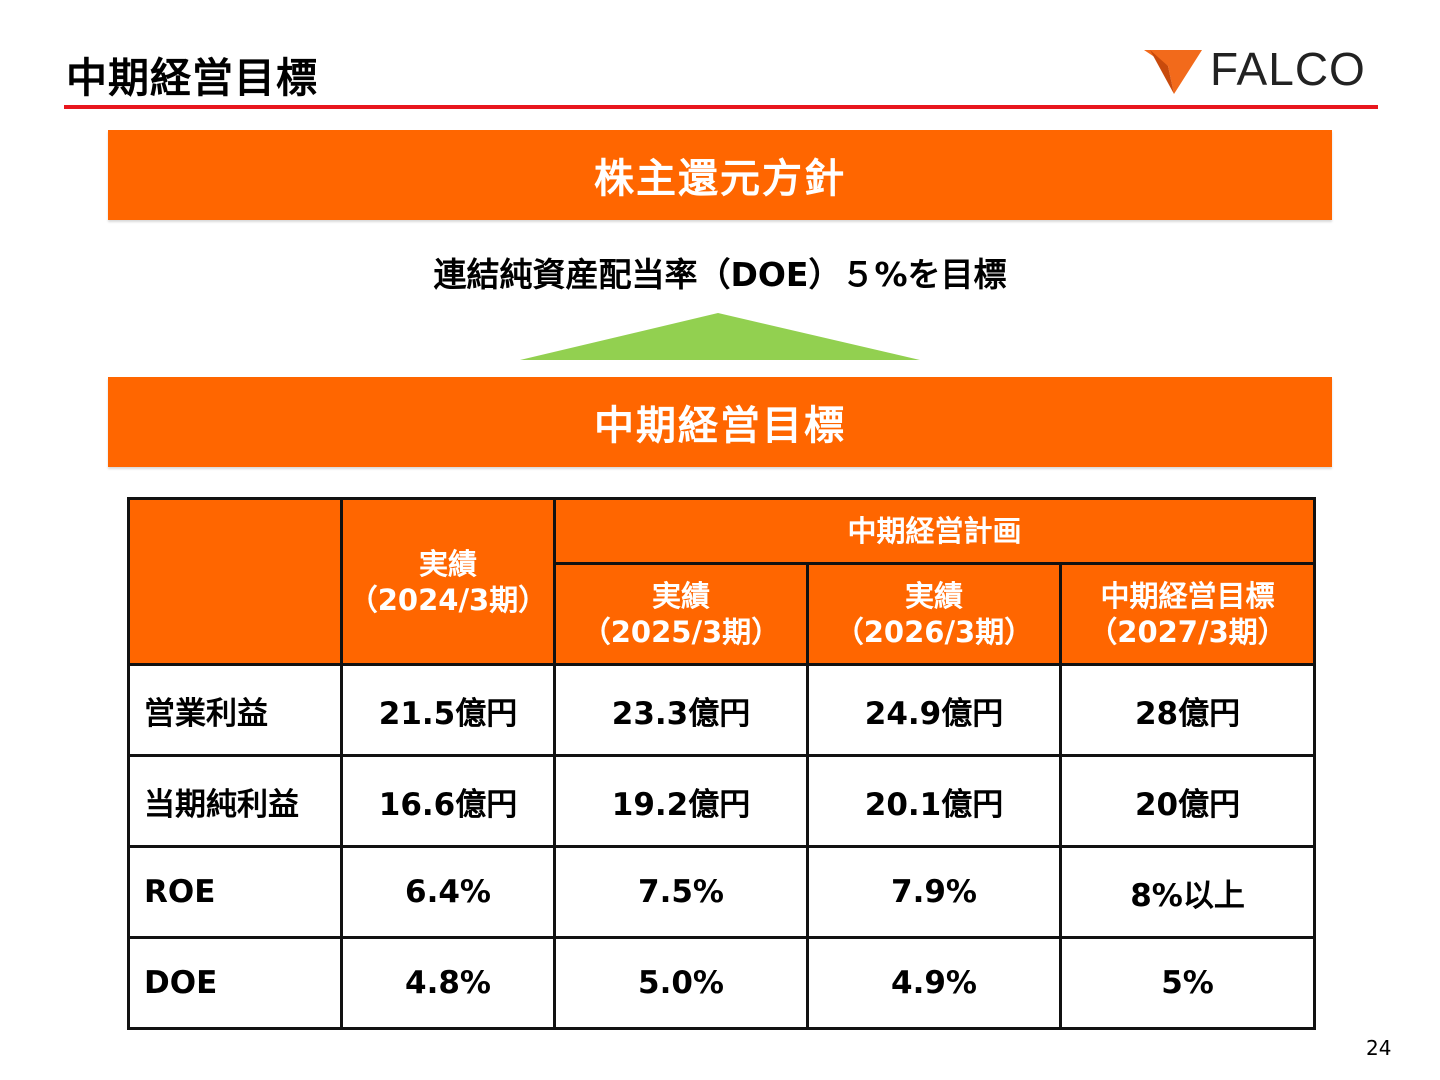  What do you see at coordinates (1288, 69) in the screenshot?
I see `logo-text: FALCO` at bounding box center [1288, 69].